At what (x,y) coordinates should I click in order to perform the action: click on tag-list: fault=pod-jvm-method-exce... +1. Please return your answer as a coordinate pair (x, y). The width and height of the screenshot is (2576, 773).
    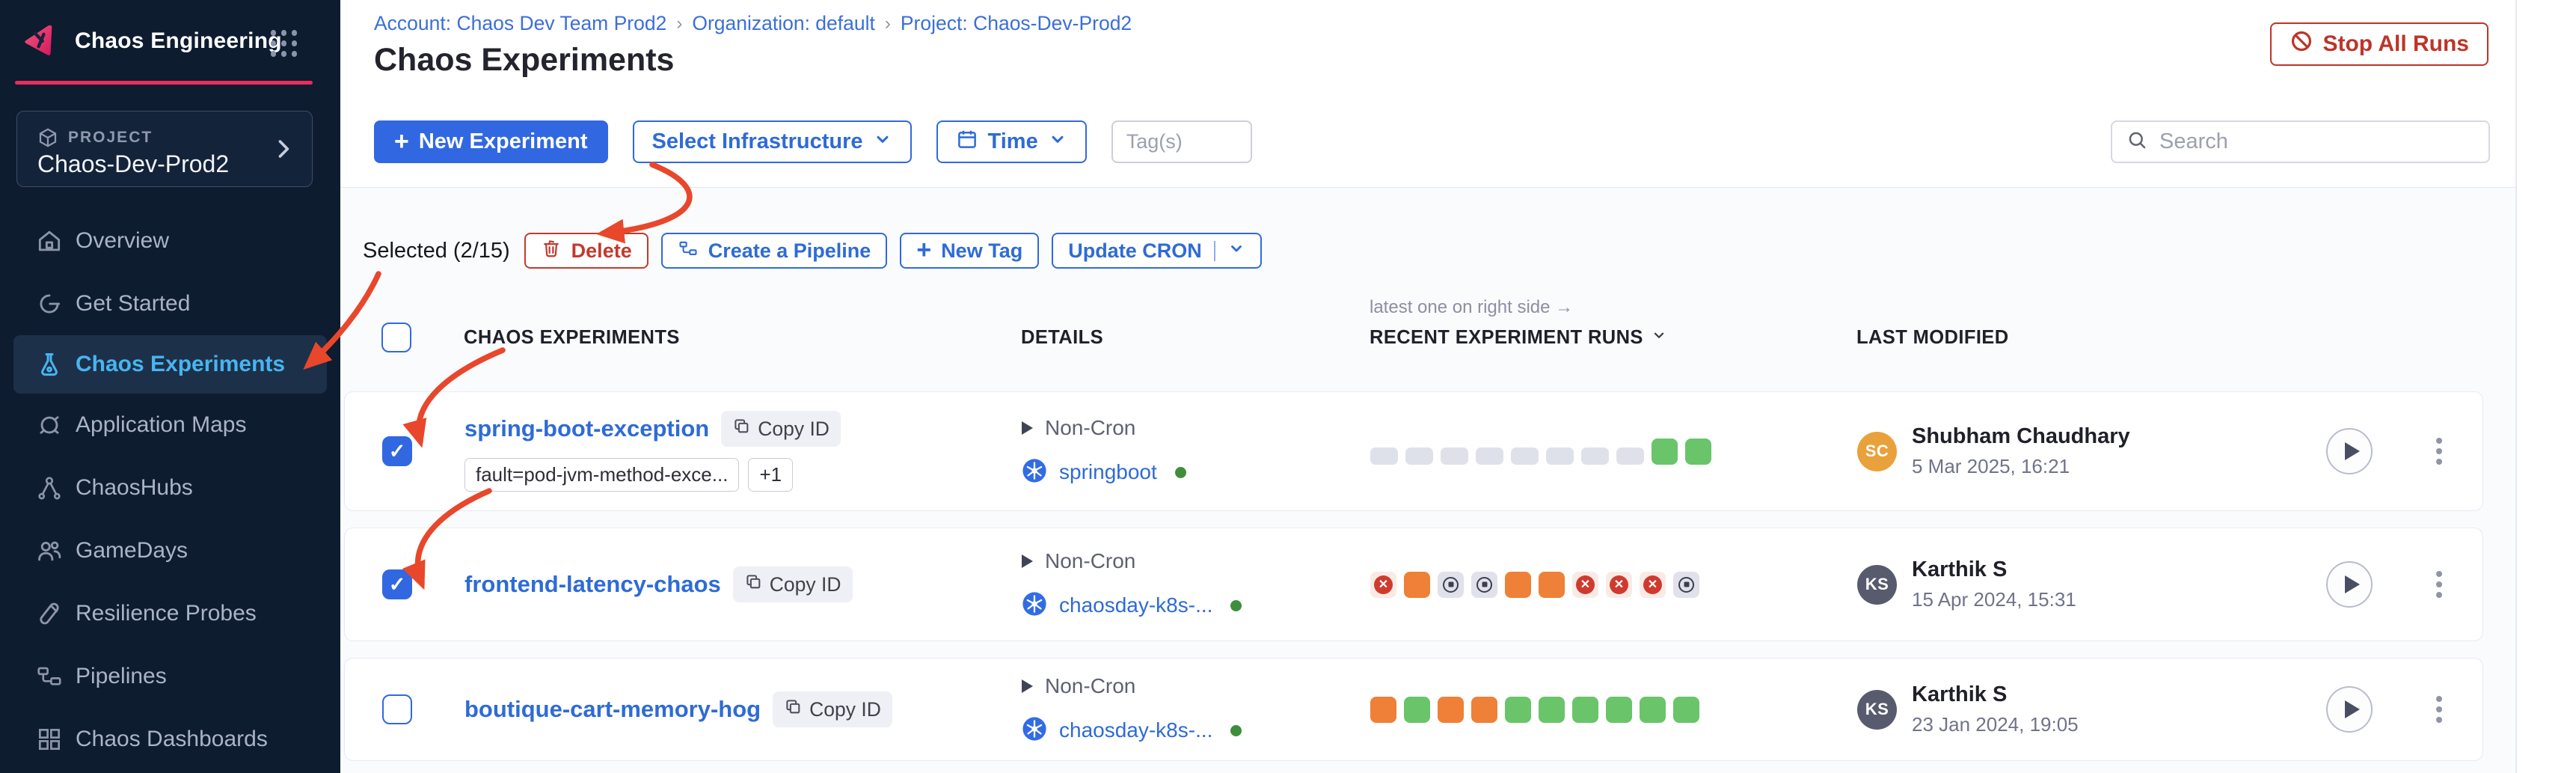
    Looking at the image, I should click on (739, 475).